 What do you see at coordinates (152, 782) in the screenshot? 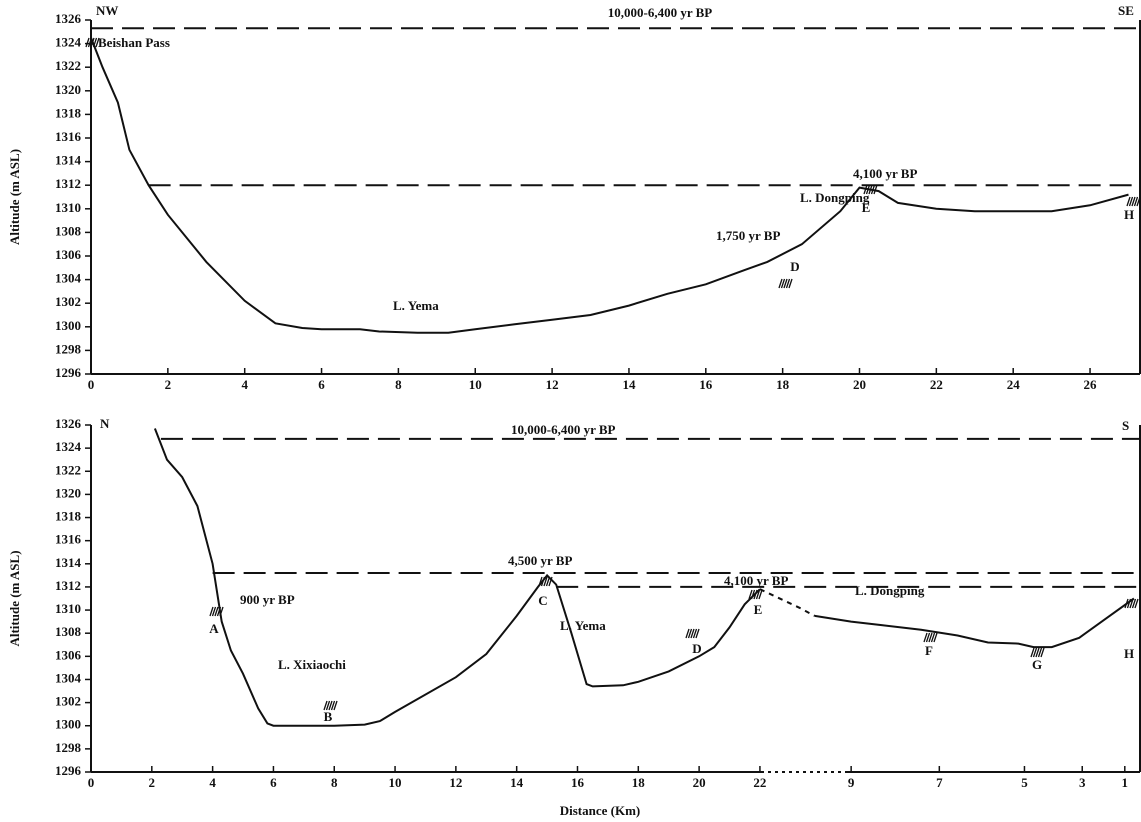
I see `x-tick-label: 2` at bounding box center [152, 782].